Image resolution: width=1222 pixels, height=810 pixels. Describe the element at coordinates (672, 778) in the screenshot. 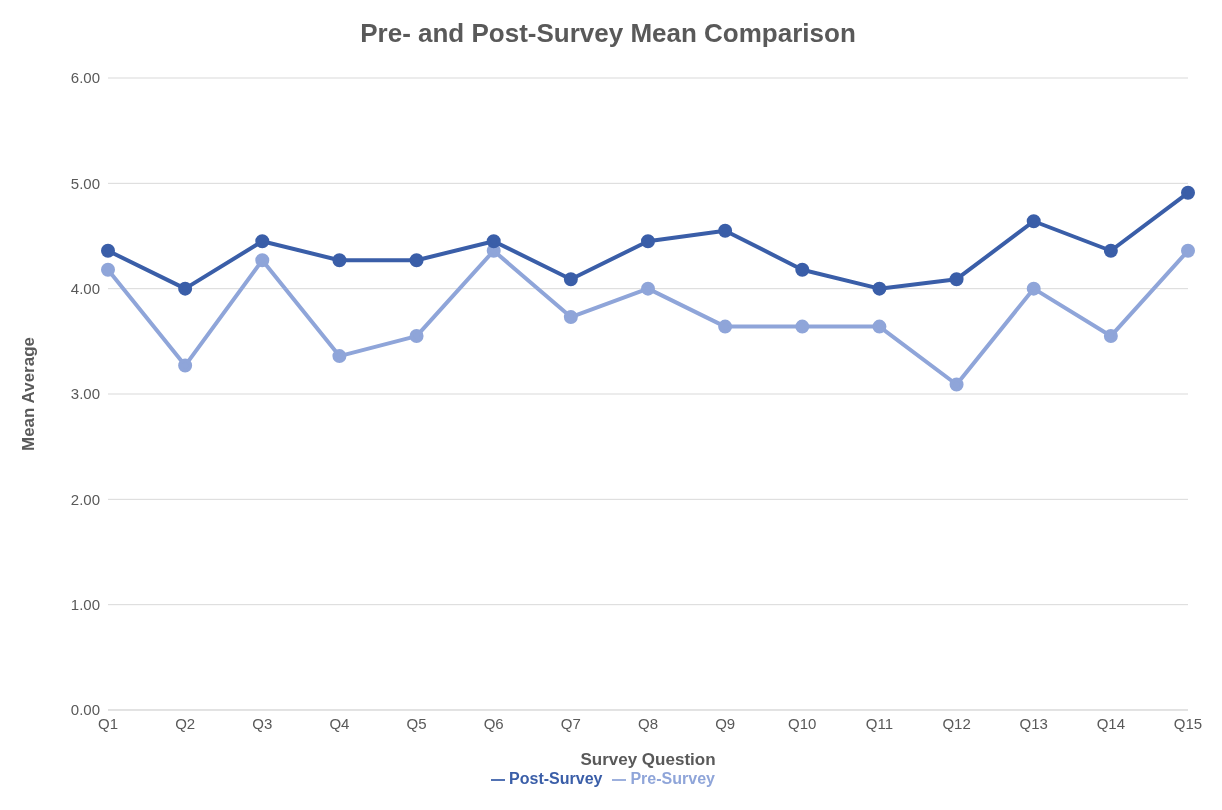

I see `legend-label: Pre-Survey` at that location.